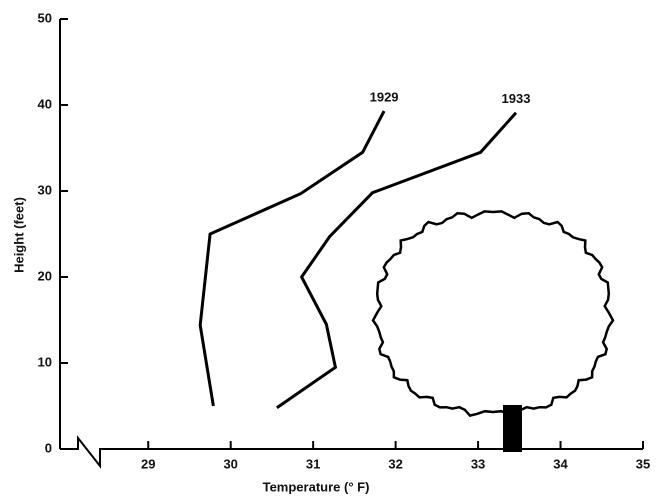 The height and width of the screenshot is (498, 669). I want to click on series-label: 1929, so click(384, 96).